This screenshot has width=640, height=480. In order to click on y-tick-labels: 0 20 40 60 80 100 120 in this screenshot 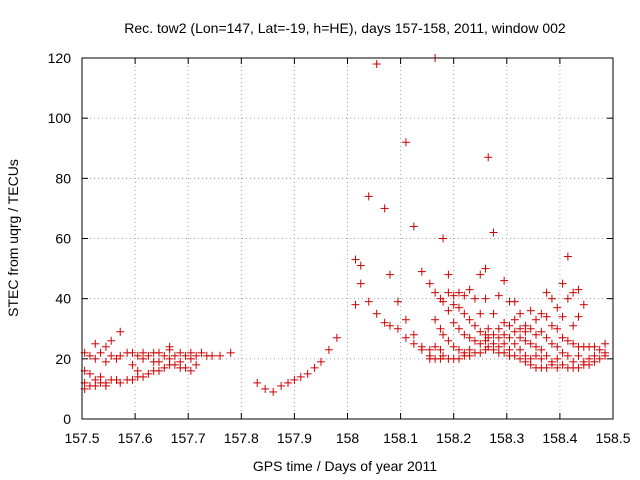, I will do `click(60, 238)`.